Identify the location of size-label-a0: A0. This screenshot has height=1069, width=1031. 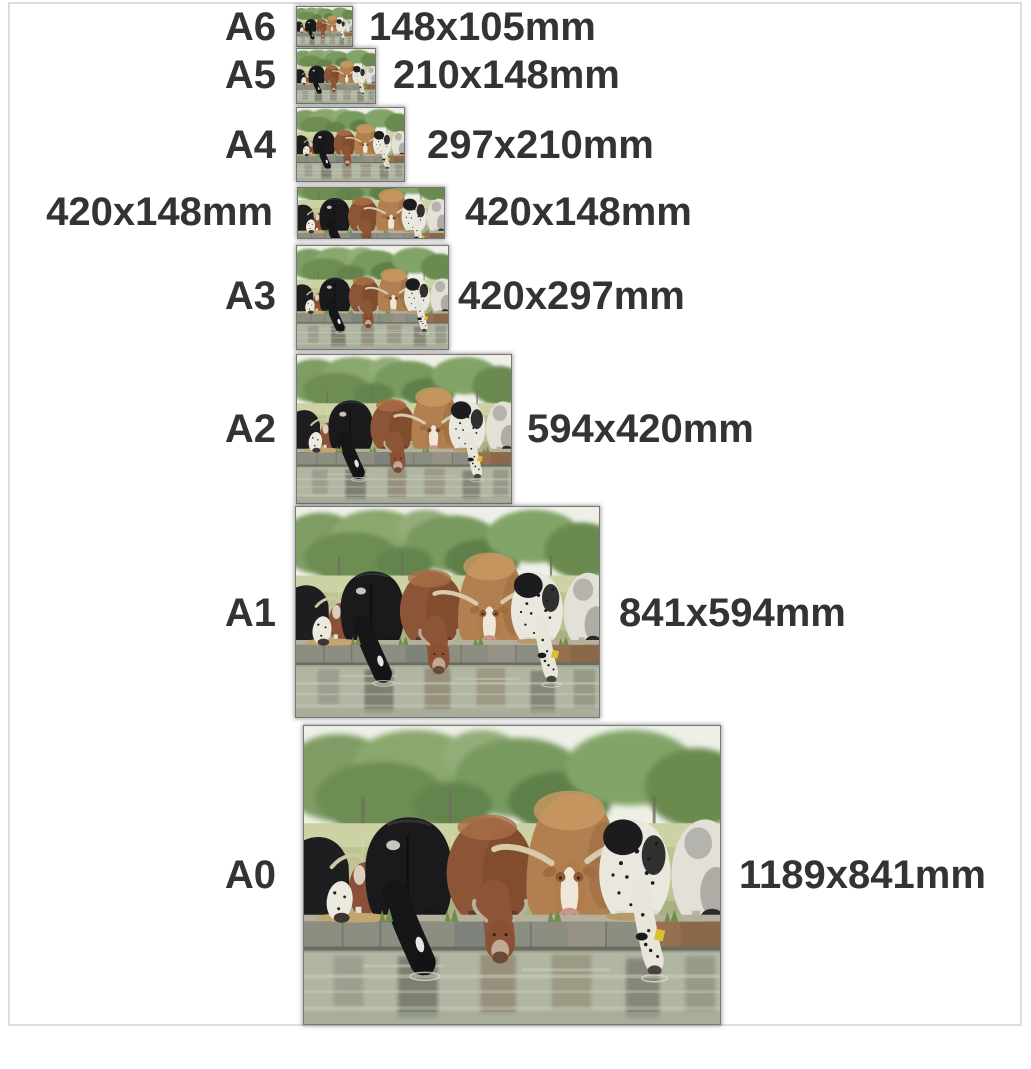
(250, 875).